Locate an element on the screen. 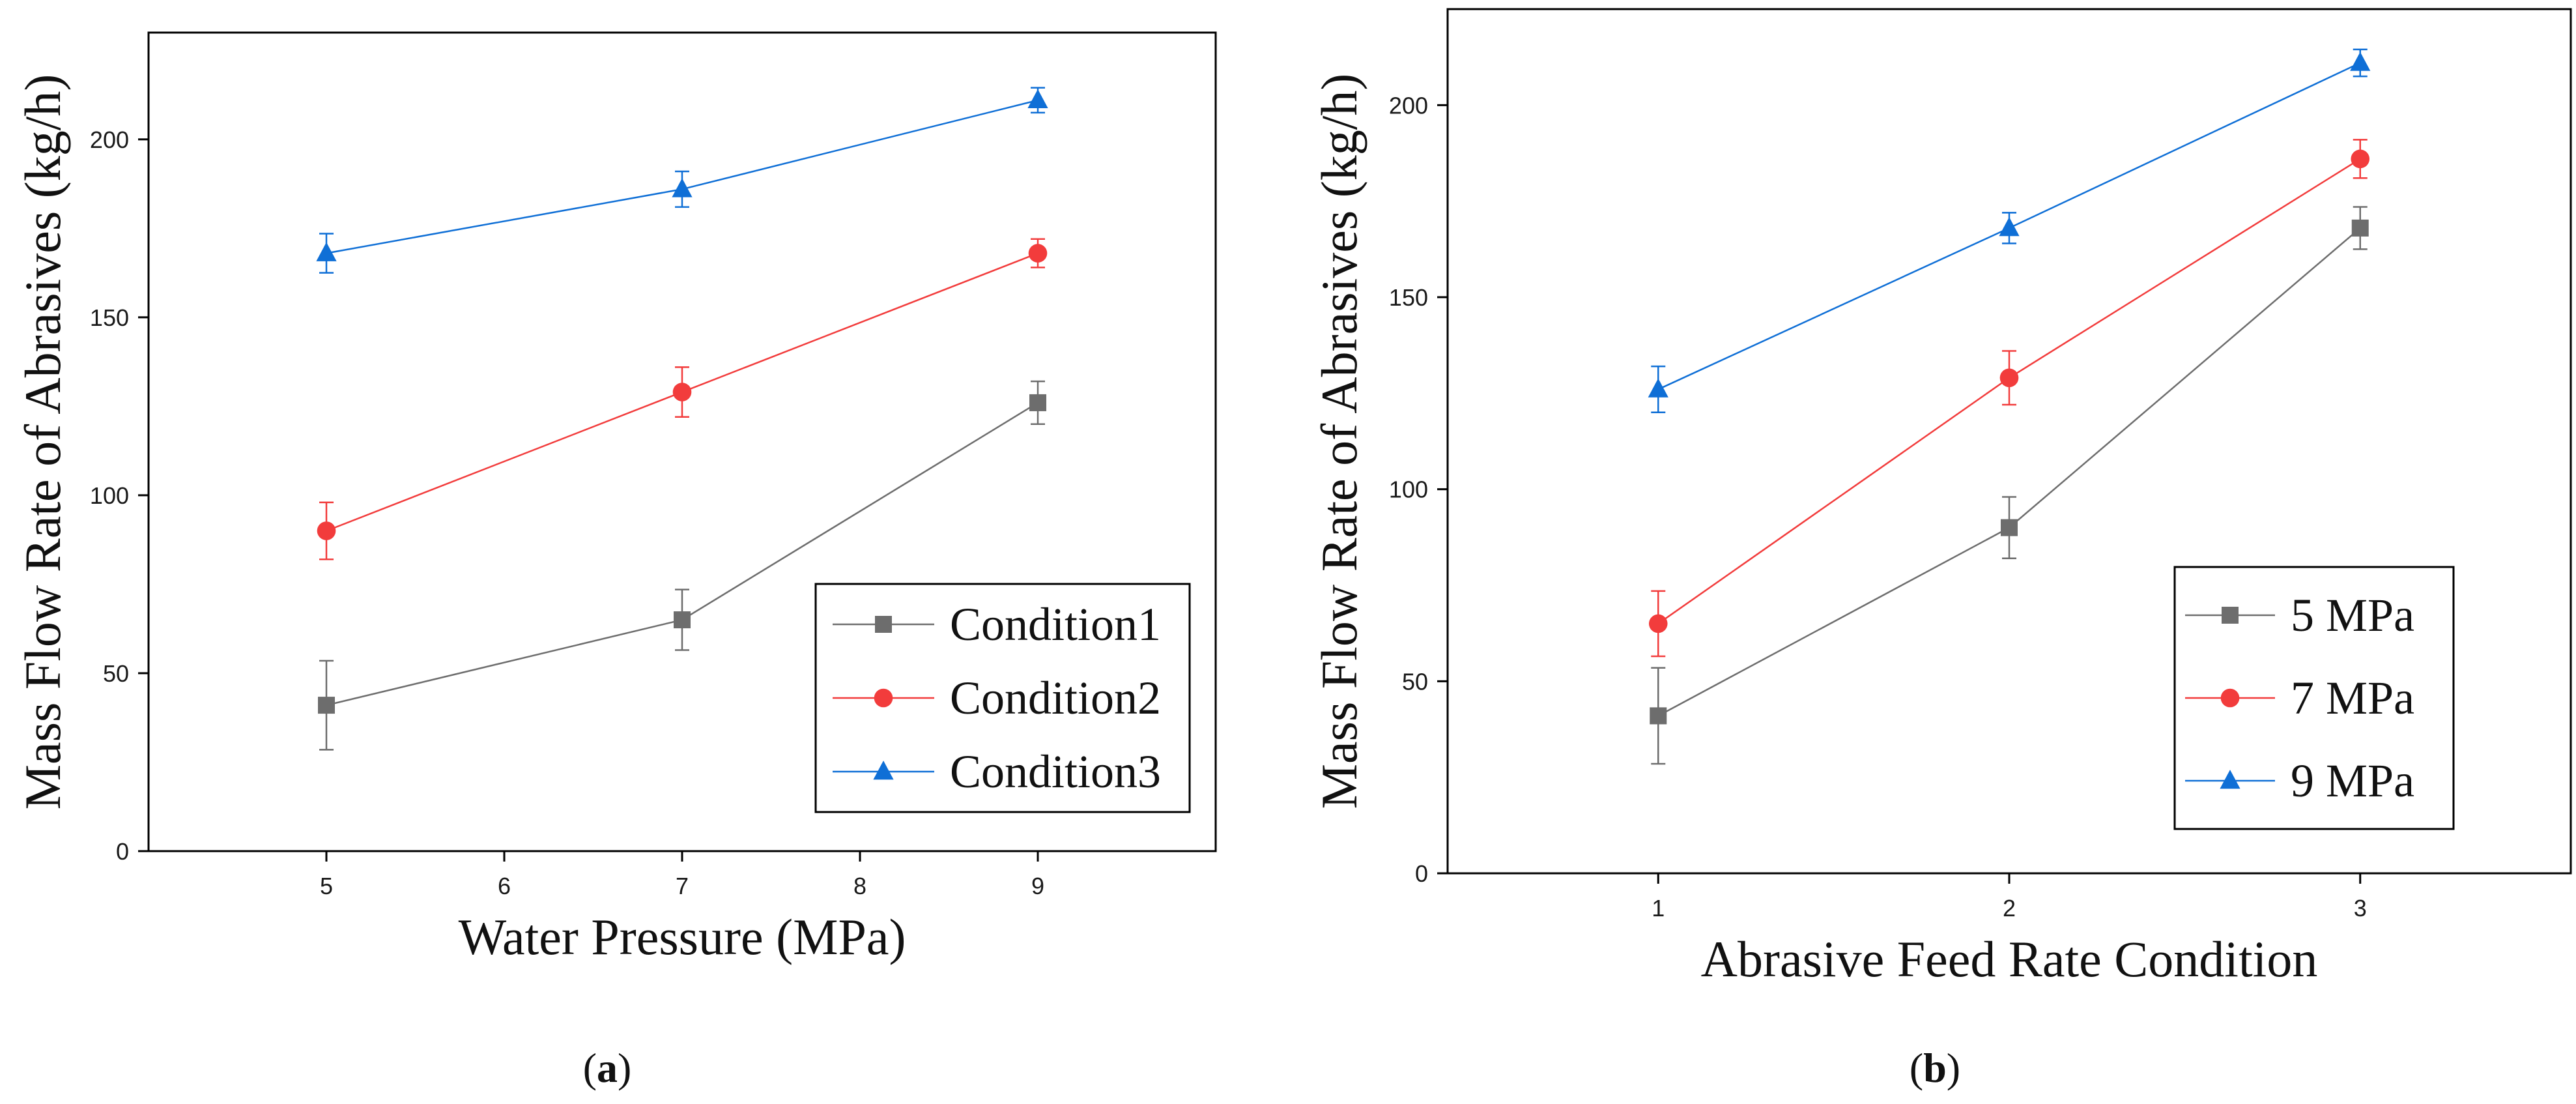 The image size is (2576, 1104). x-tick-label: 1 is located at coordinates (1658, 908).